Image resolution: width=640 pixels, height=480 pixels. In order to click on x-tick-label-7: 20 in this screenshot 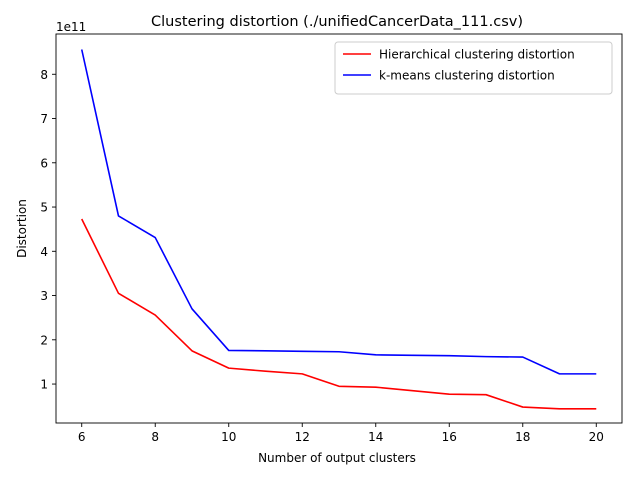, I will do `click(596, 437)`.